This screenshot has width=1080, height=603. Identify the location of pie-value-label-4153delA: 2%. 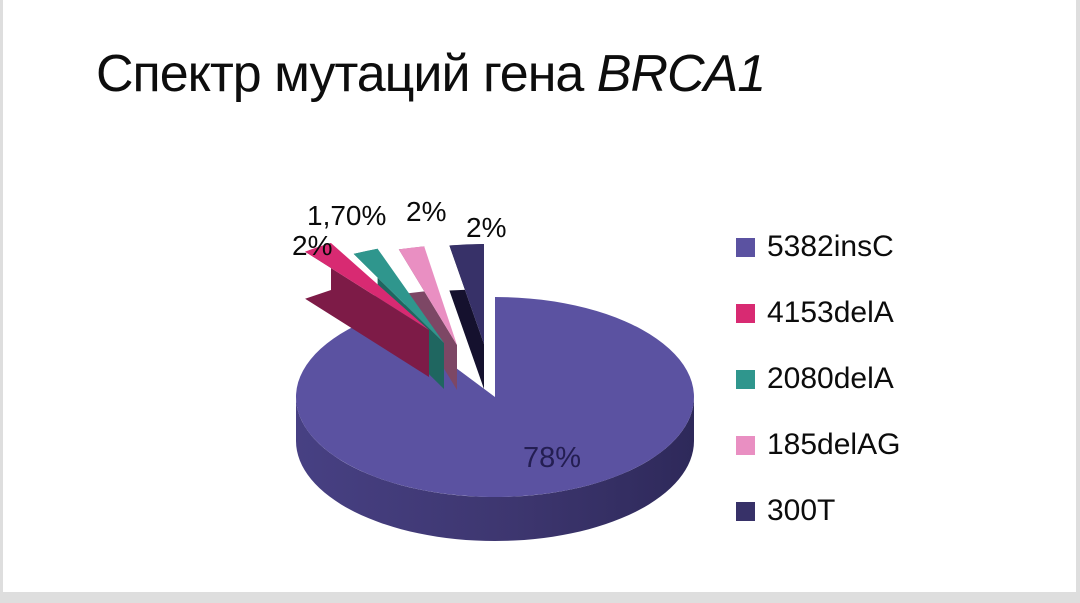
(312, 245).